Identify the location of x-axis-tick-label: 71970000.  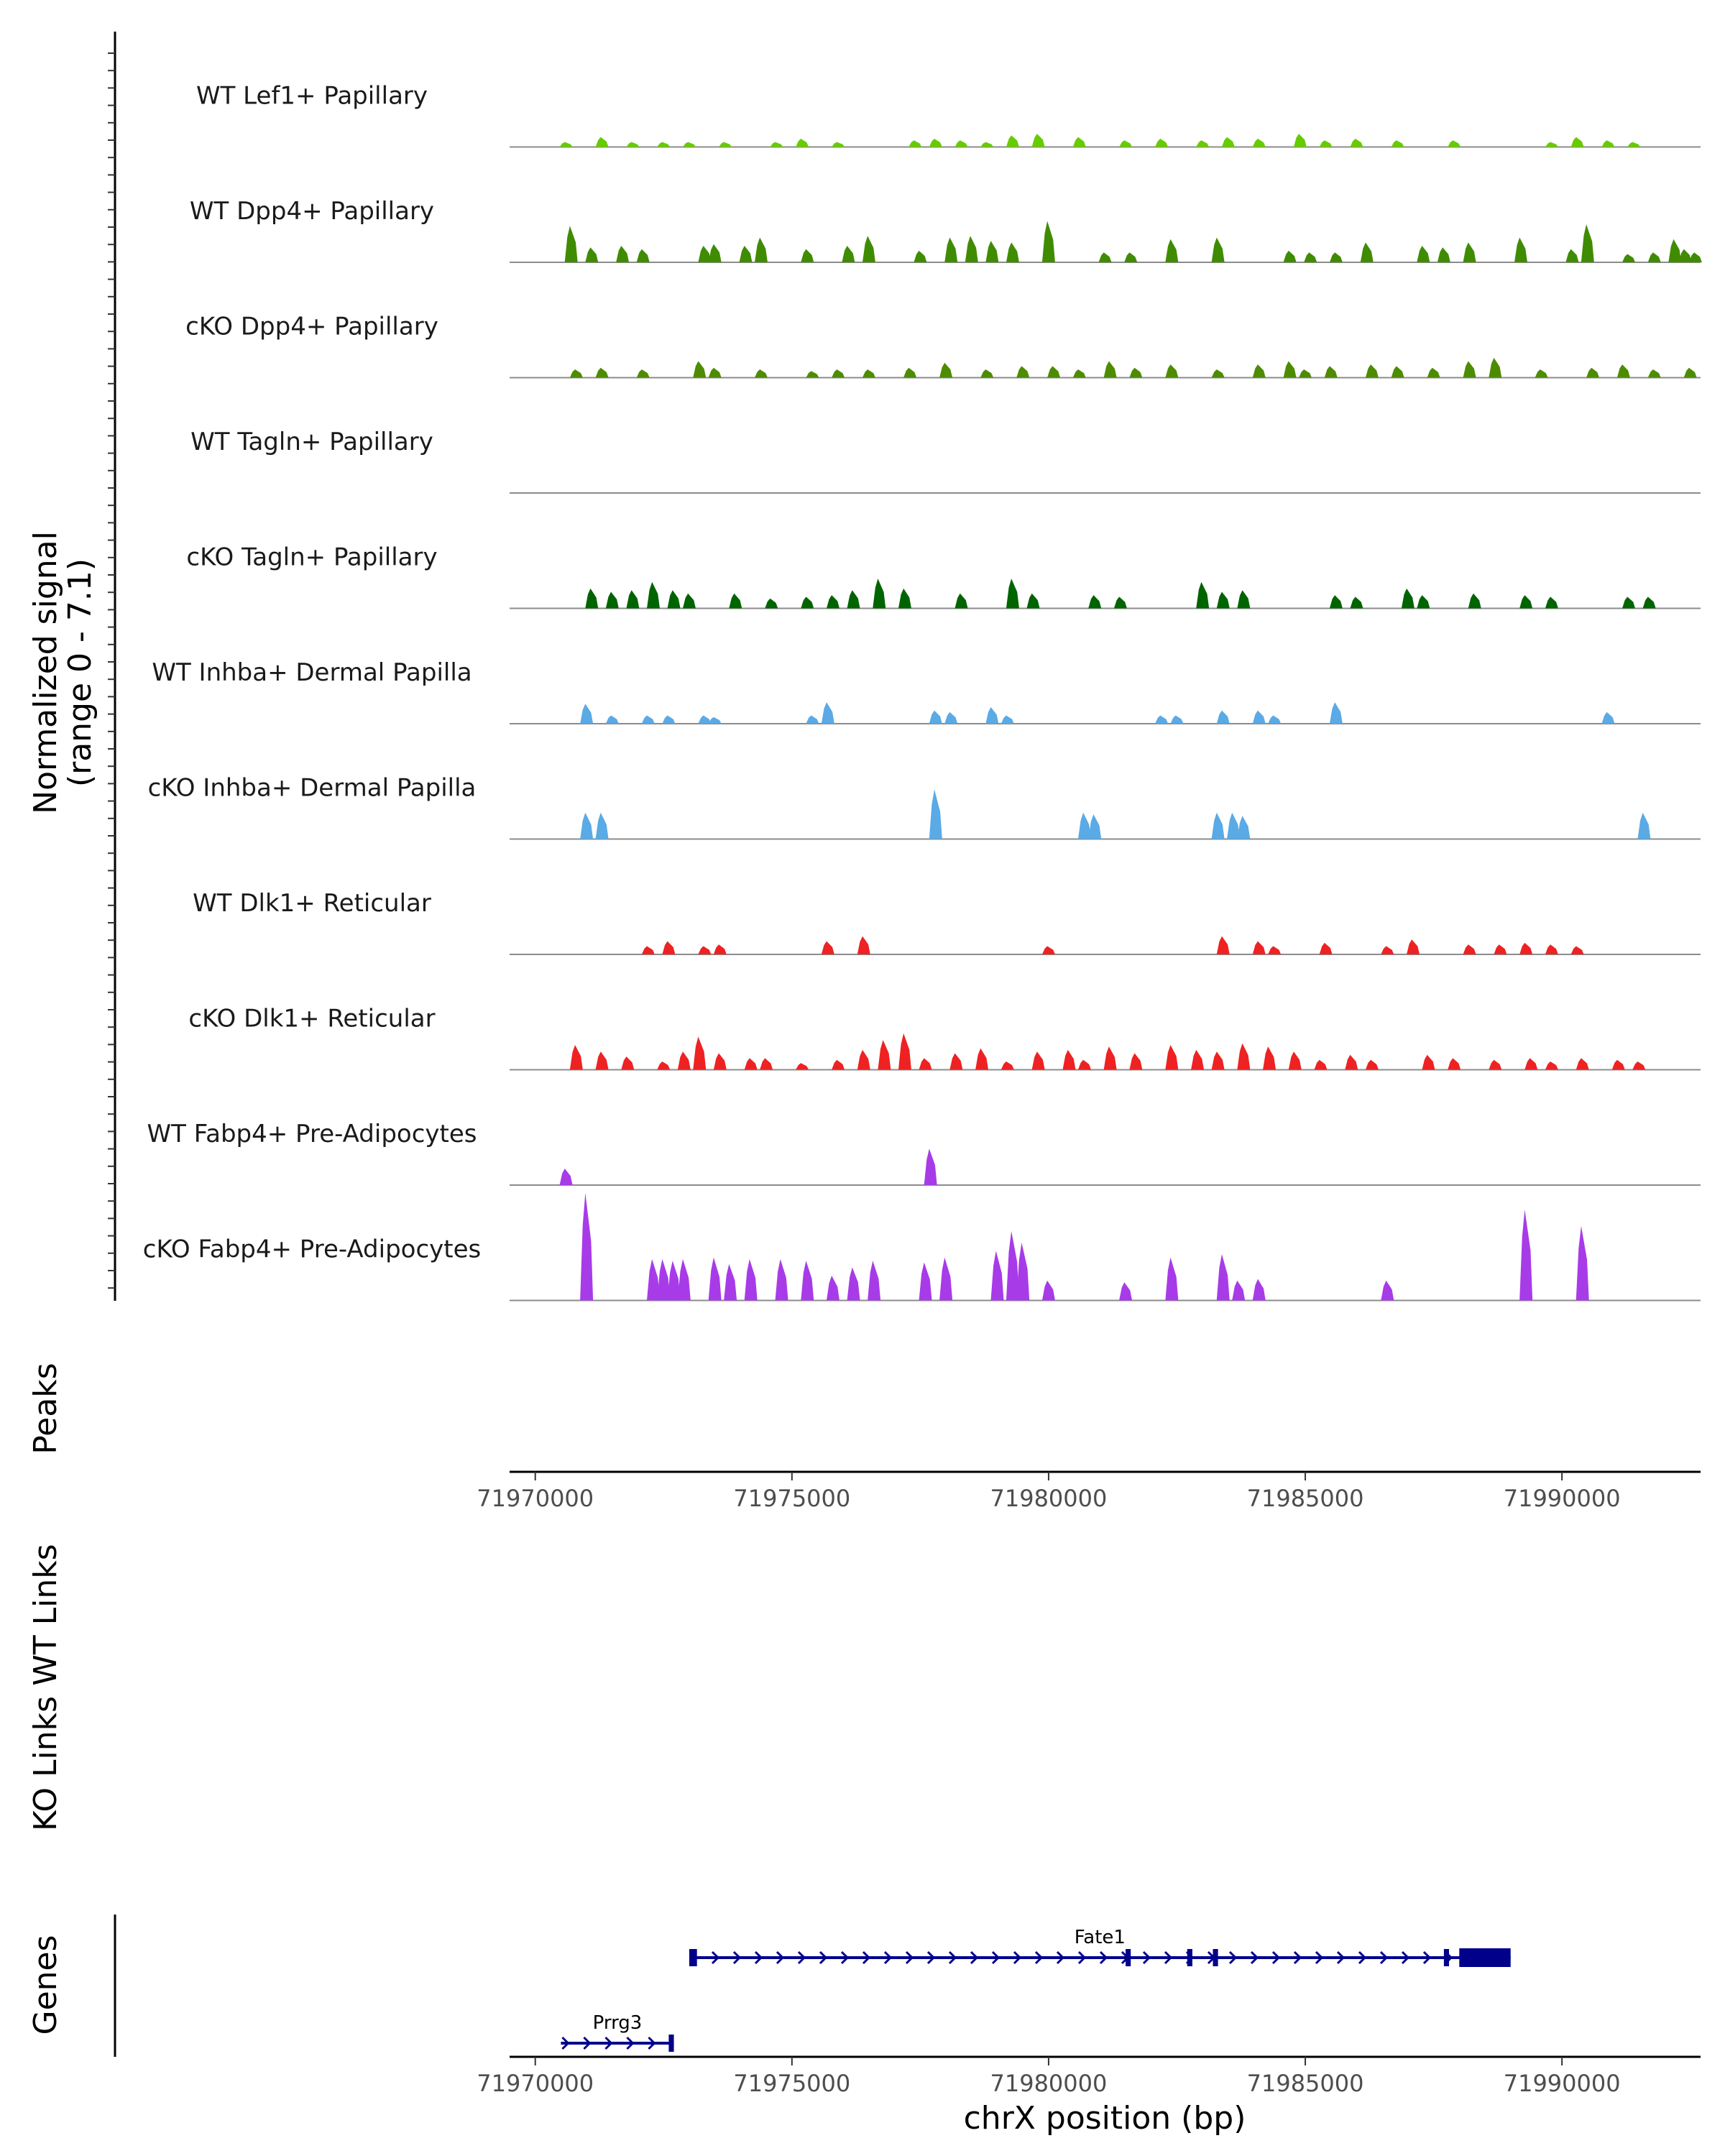
(535, 2083).